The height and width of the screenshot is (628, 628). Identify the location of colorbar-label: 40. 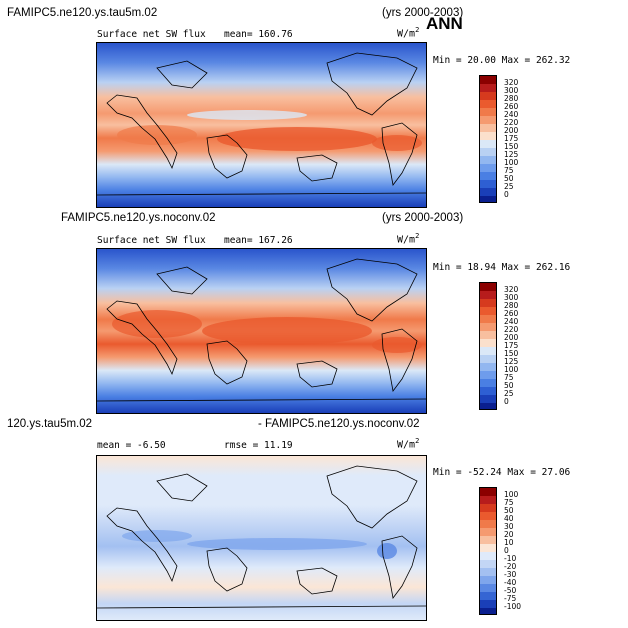
(509, 518).